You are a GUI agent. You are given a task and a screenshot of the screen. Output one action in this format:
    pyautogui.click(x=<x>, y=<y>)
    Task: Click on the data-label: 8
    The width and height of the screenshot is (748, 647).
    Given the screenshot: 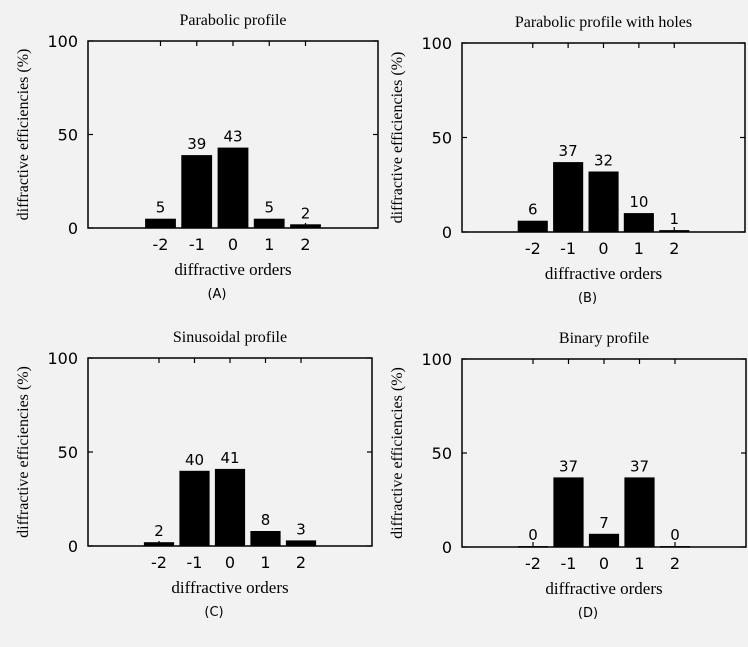 What is the action you would take?
    pyautogui.click(x=266, y=520)
    